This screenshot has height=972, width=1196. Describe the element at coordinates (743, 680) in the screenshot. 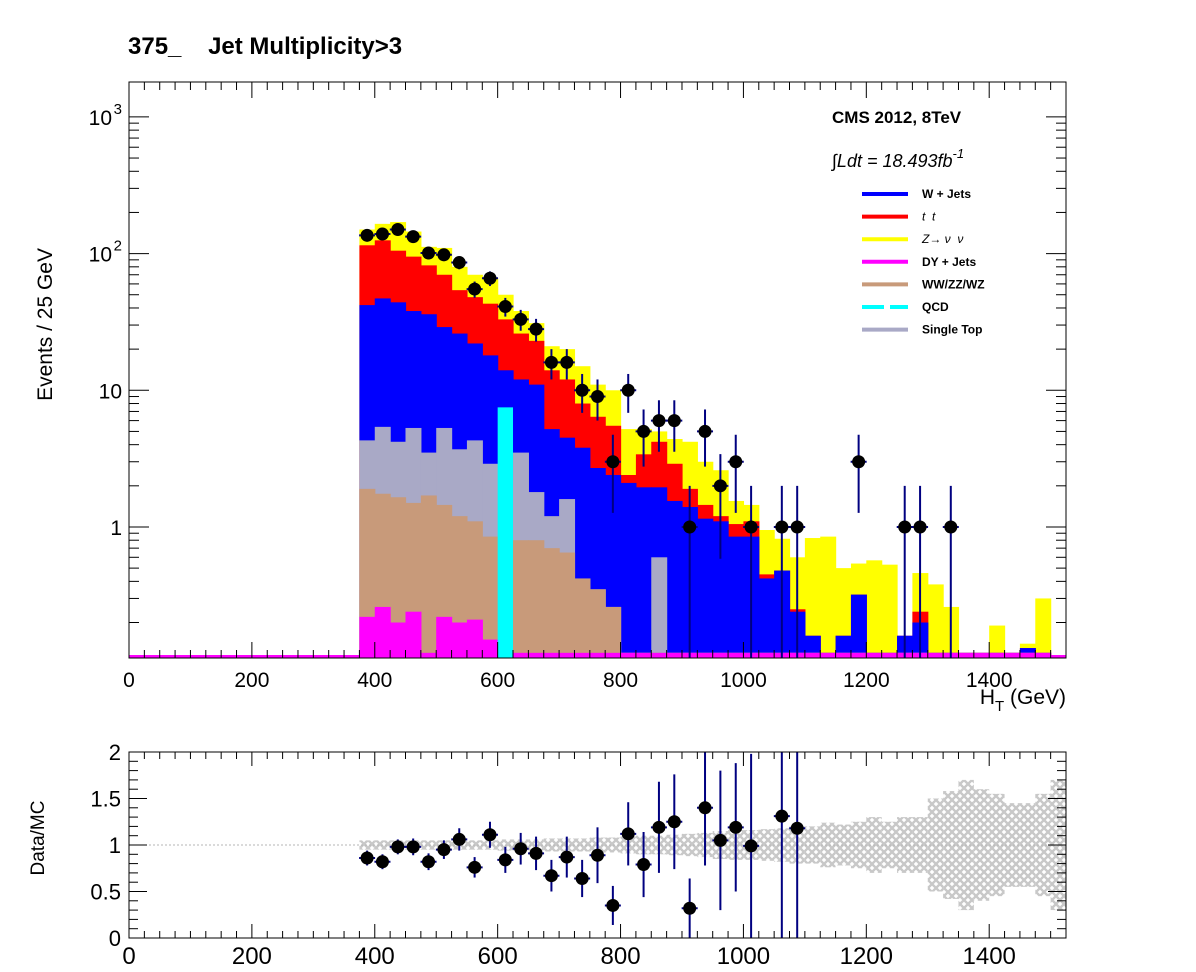

I see `x-tick-label: 1000` at that location.